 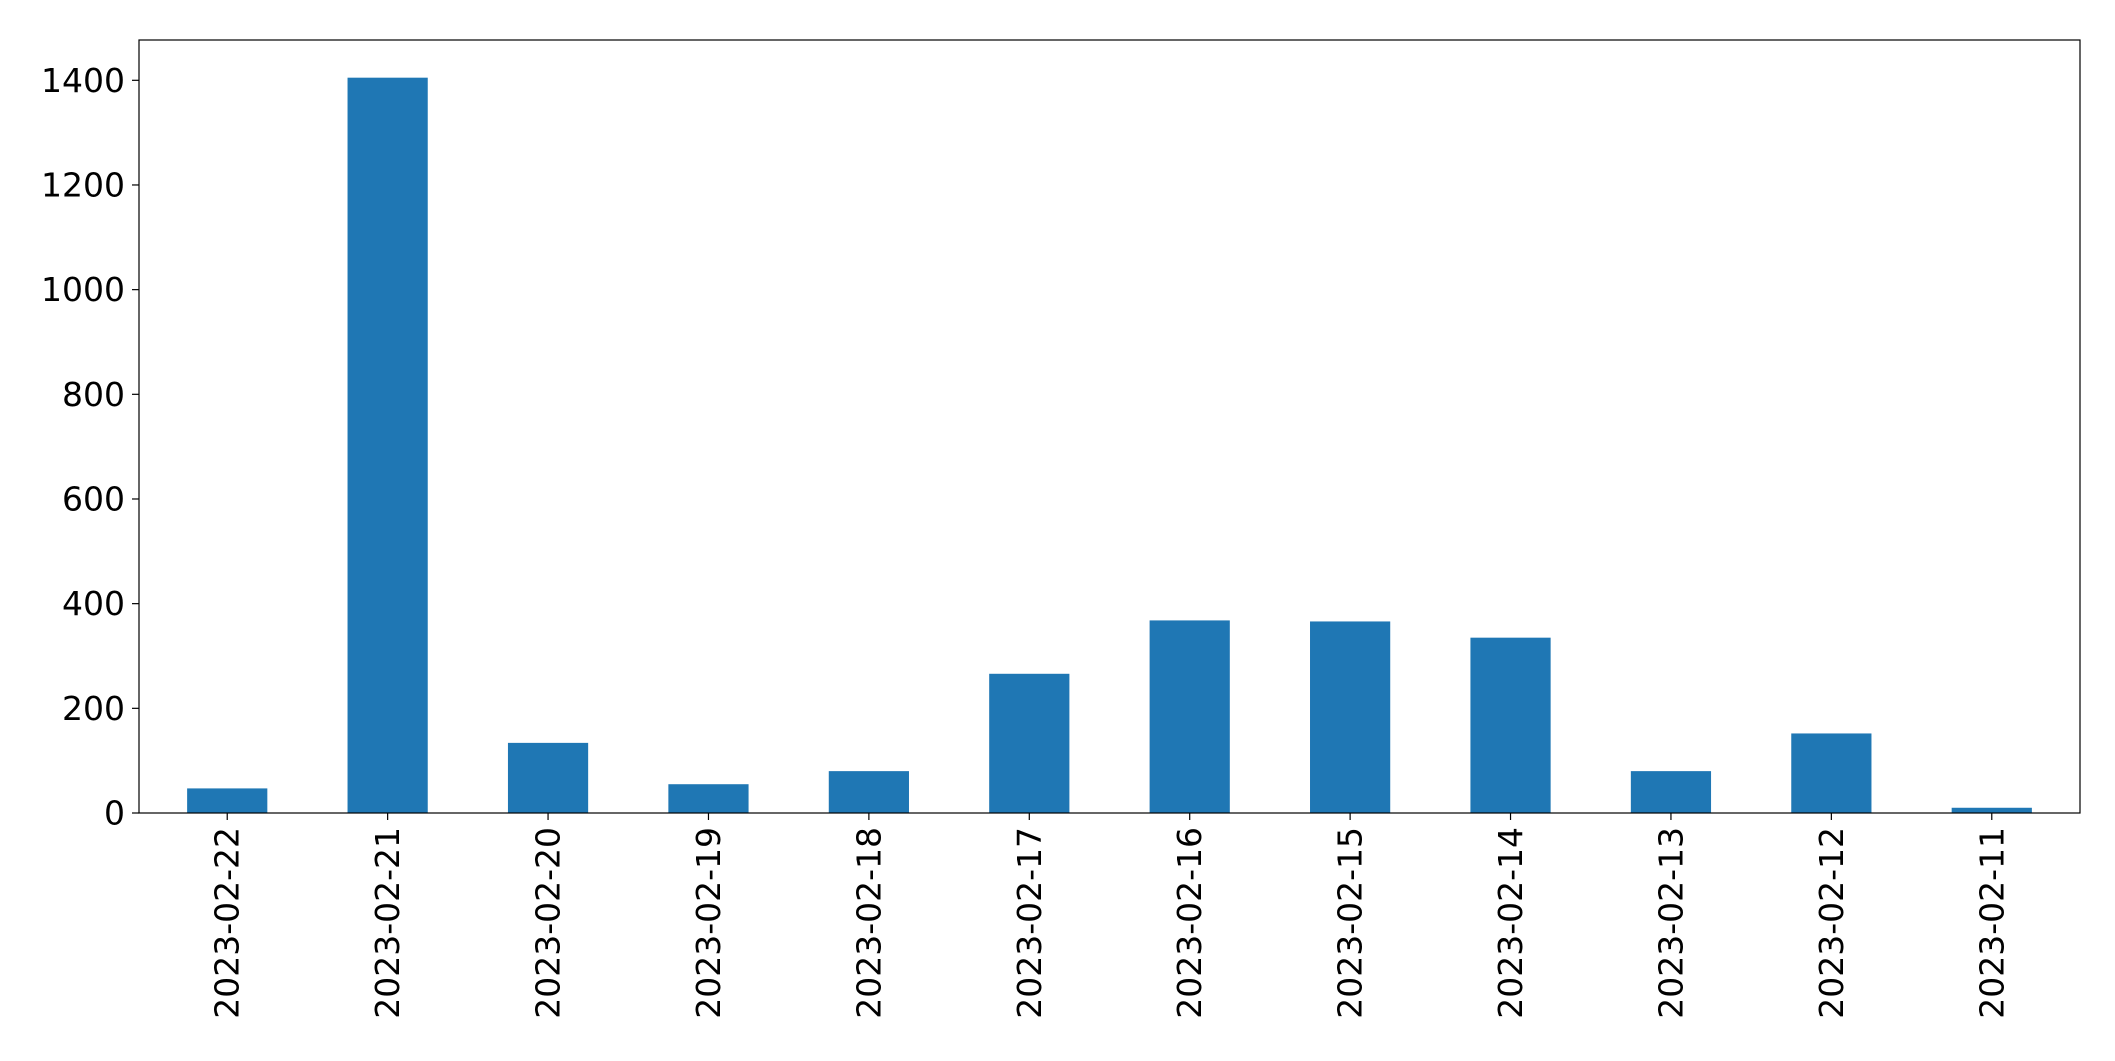 What do you see at coordinates (1029, 923) in the screenshot?
I see `x-tick-label: 2023-02-17` at bounding box center [1029, 923].